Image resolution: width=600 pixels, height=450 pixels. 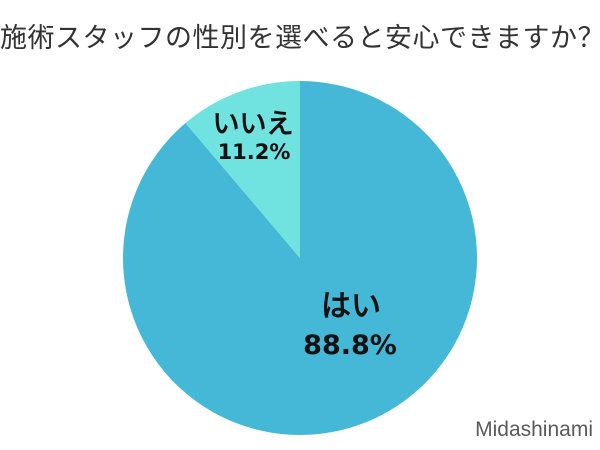 I want to click on pie-slice-pct-no: 11.2%, so click(x=254, y=152).